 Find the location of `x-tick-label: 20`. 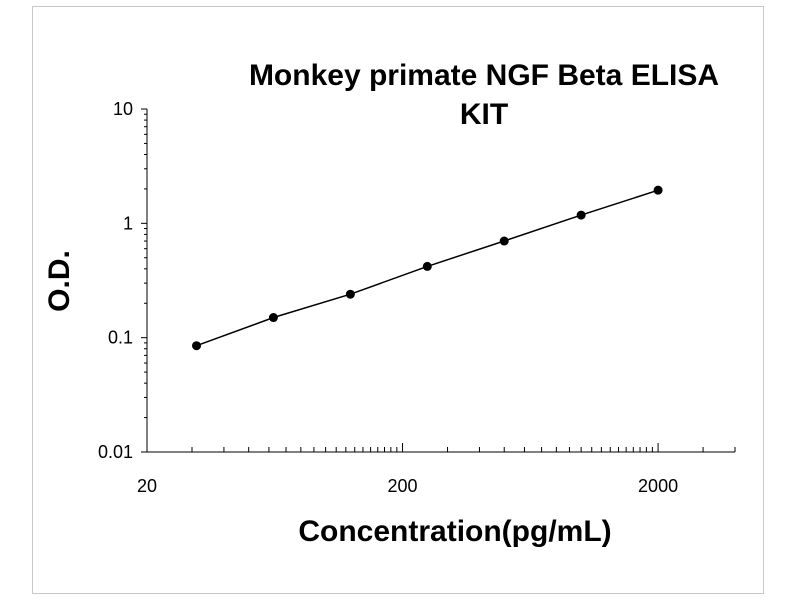

x-tick-label: 20 is located at coordinates (147, 486).